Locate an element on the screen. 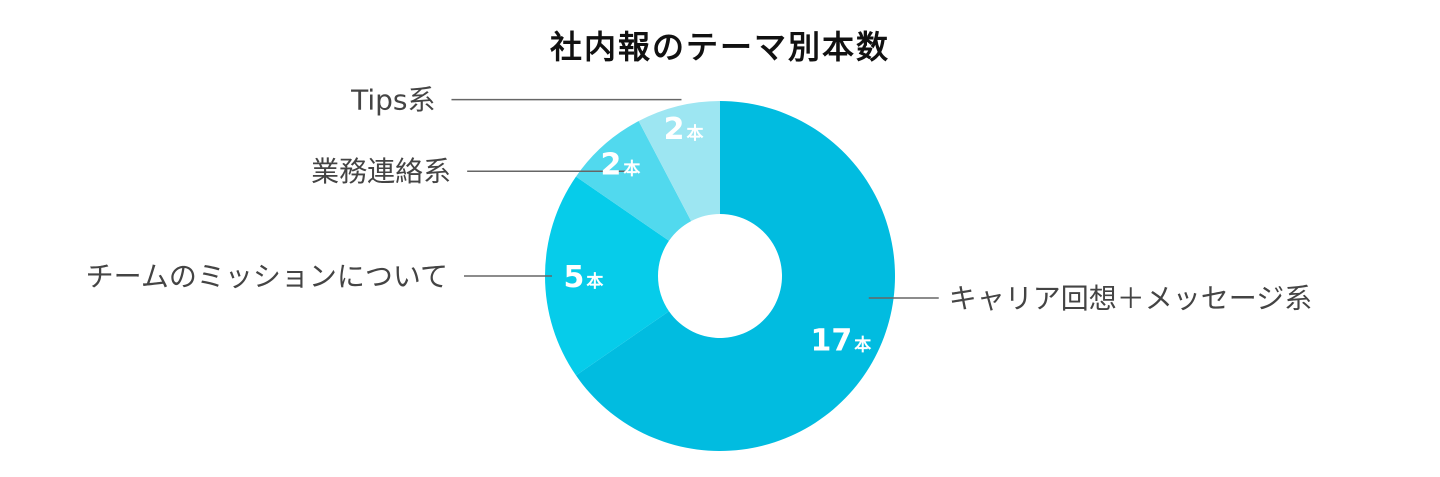 The width and height of the screenshot is (1440, 477). category-label-4: Tips系 is located at coordinates (392, 100).